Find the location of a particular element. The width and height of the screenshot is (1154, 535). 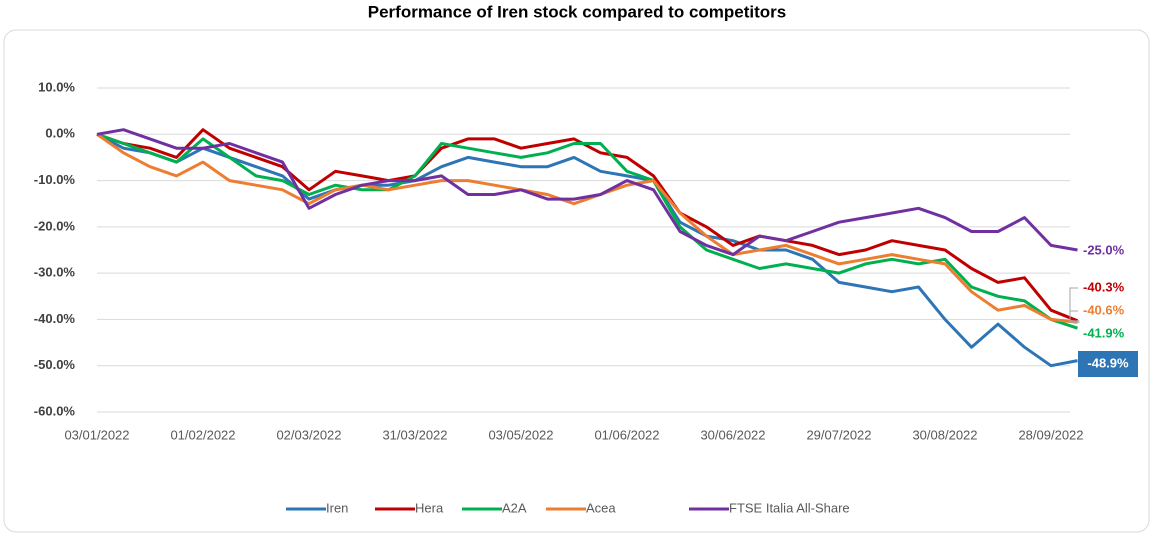

legend-label: A2A is located at coordinates (514, 507).